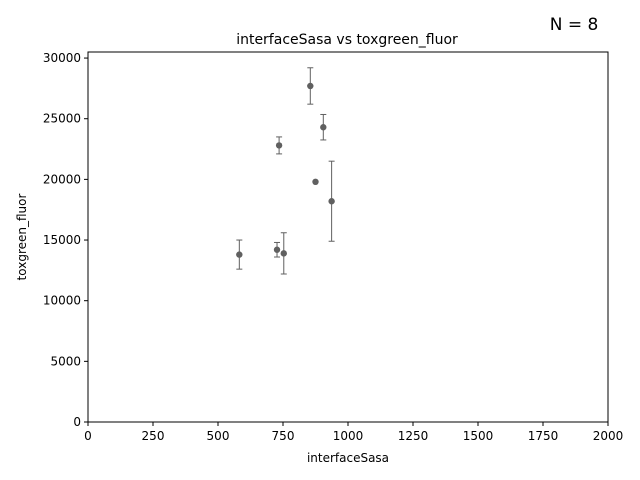 Image resolution: width=640 pixels, height=480 pixels. I want to click on y-axis-label: toxgreen_fluor, so click(22, 237).